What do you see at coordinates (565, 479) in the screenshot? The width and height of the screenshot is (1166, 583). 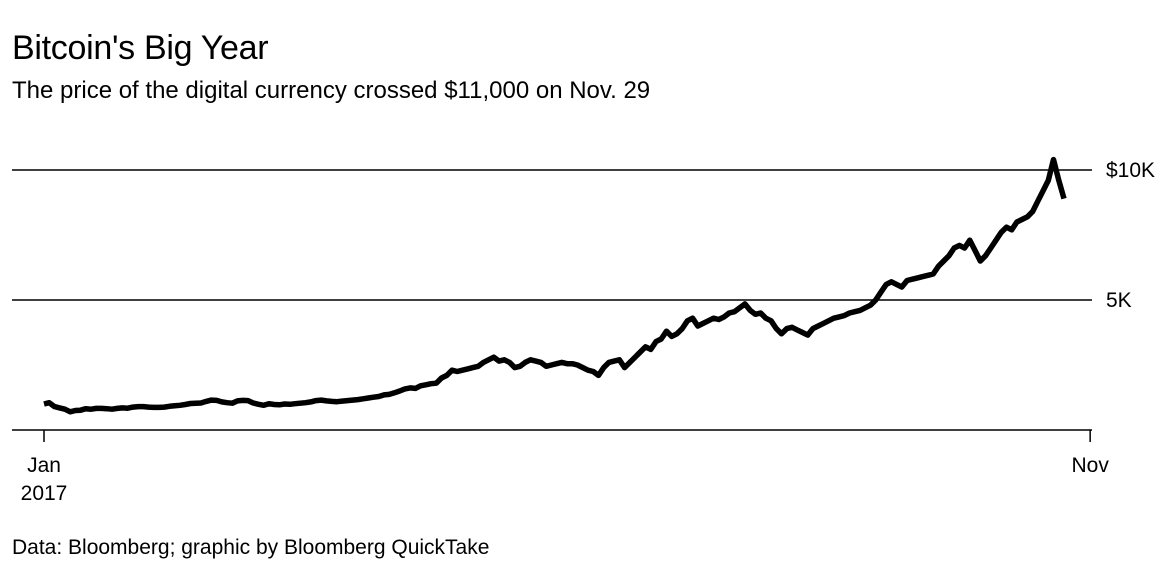 I see `x-tick-labels: Jan 2017 Nov` at bounding box center [565, 479].